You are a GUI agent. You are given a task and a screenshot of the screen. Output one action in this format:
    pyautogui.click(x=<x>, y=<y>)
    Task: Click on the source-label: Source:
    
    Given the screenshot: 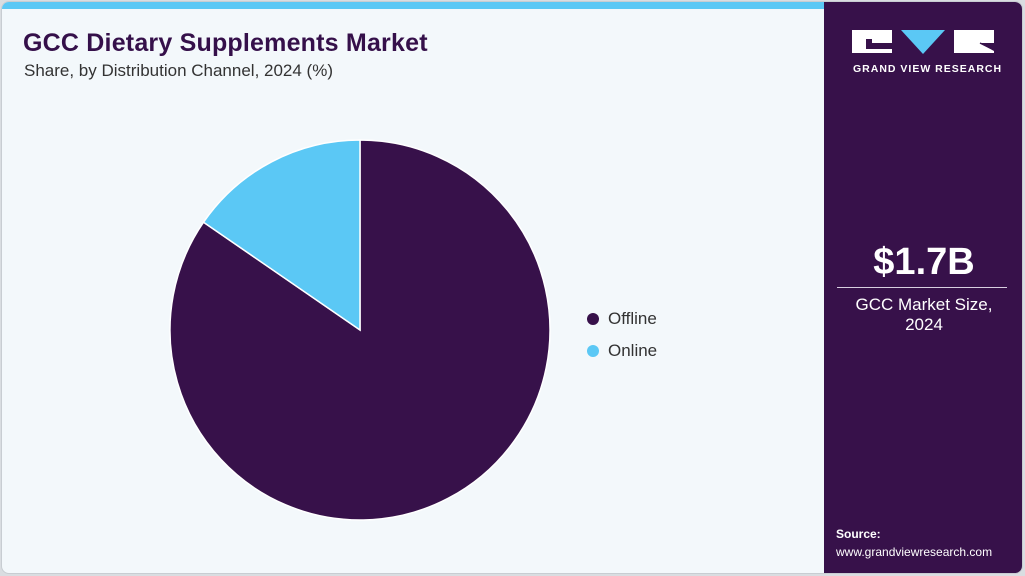 What is the action you would take?
    pyautogui.click(x=858, y=534)
    